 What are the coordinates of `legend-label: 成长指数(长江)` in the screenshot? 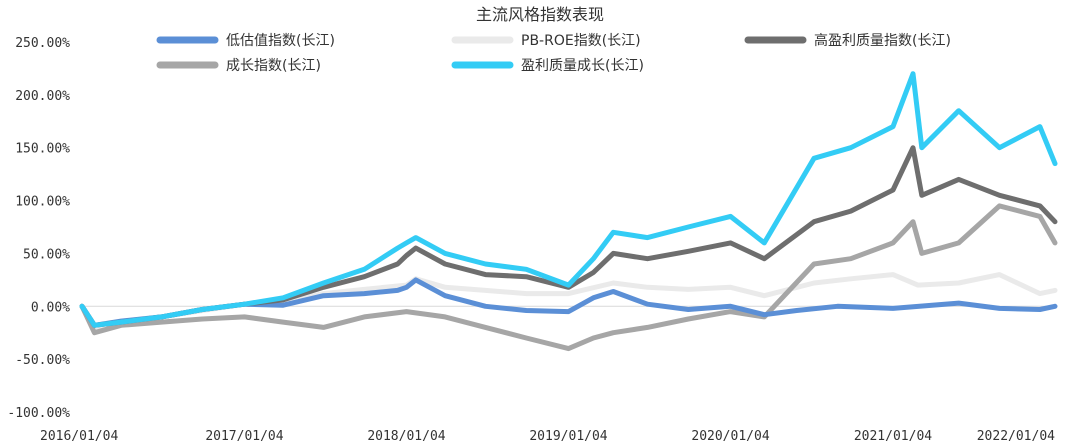 It's located at (273, 66).